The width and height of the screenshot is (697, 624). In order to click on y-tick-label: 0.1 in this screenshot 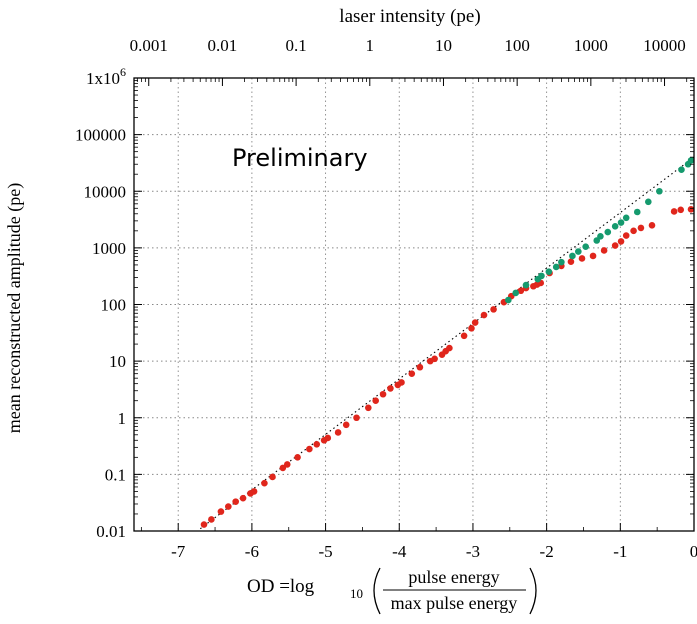, I will do `click(115, 474)`.